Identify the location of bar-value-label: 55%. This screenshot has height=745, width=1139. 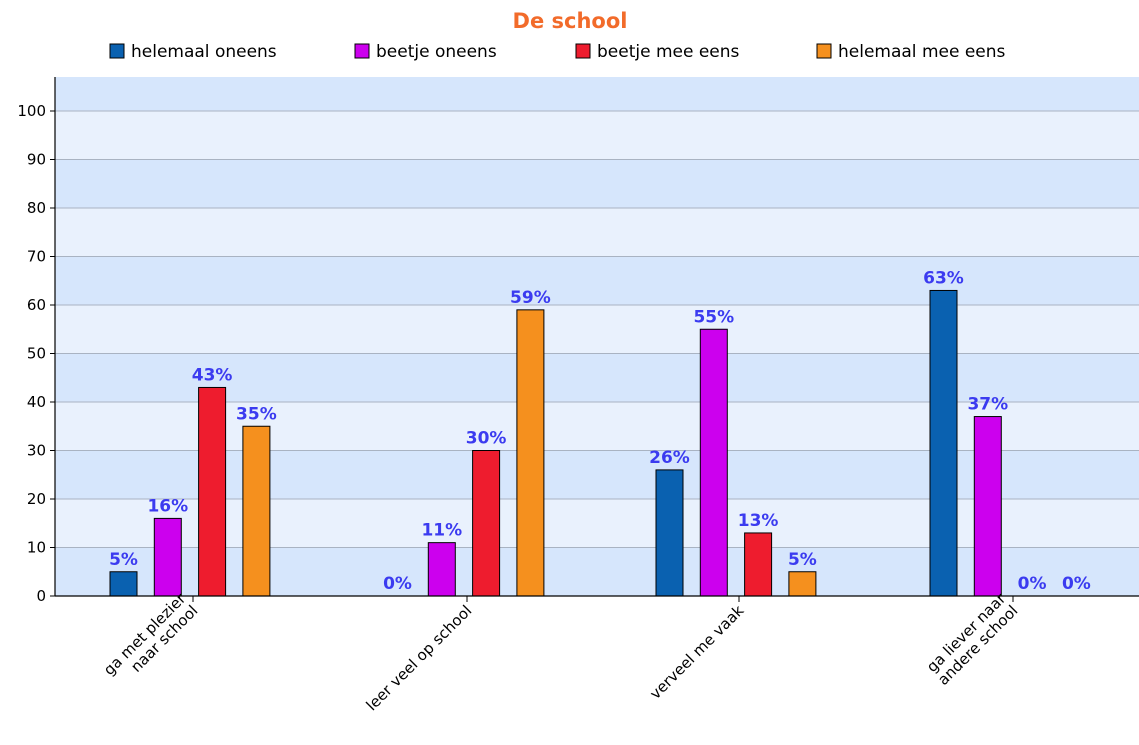
(713, 317).